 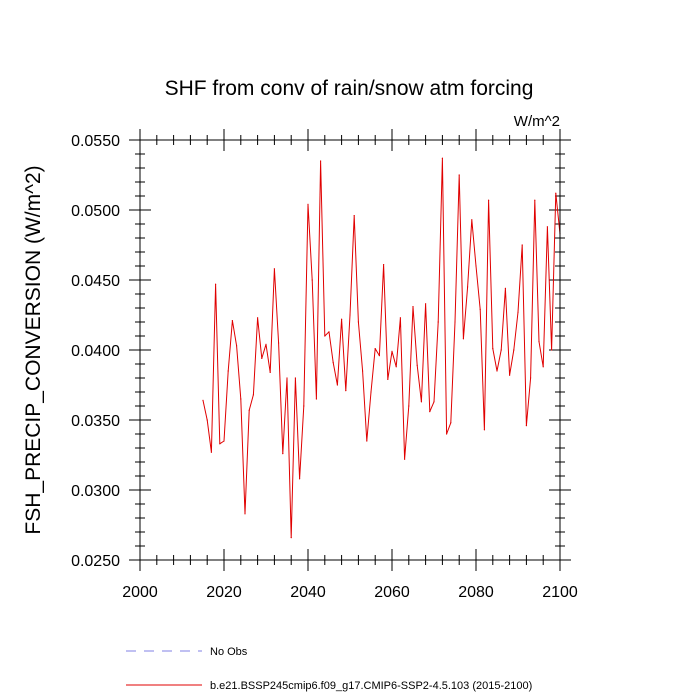 I want to click on legend-label-no-obs: No Obs, so click(x=229, y=652).